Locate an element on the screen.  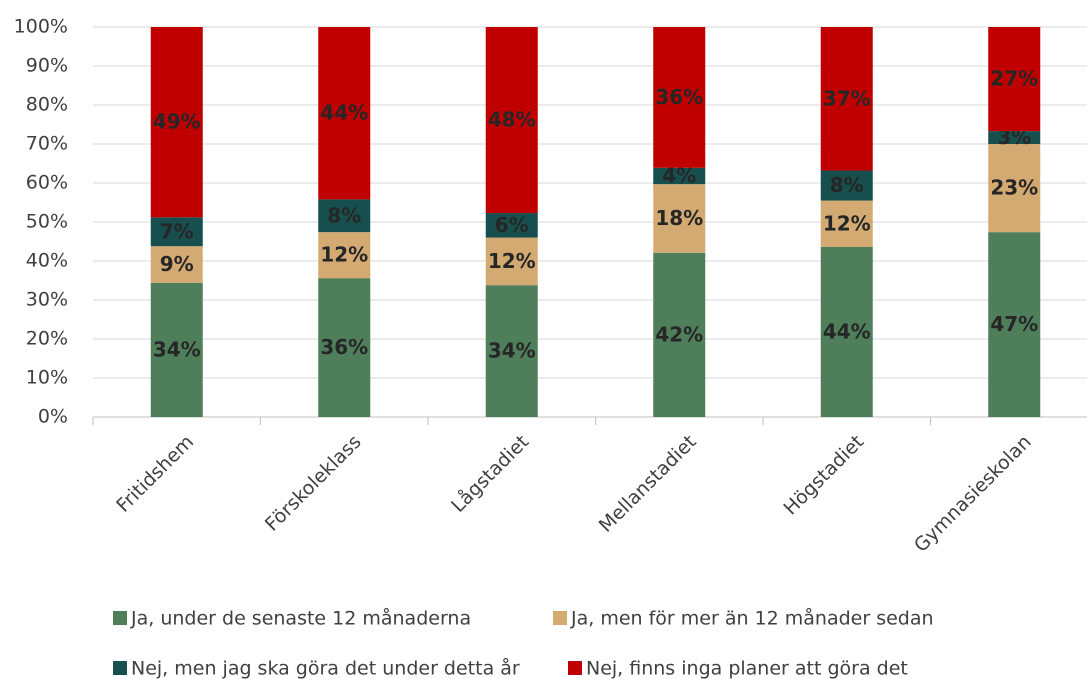
y-tick-label: 10% is located at coordinates (47, 378).